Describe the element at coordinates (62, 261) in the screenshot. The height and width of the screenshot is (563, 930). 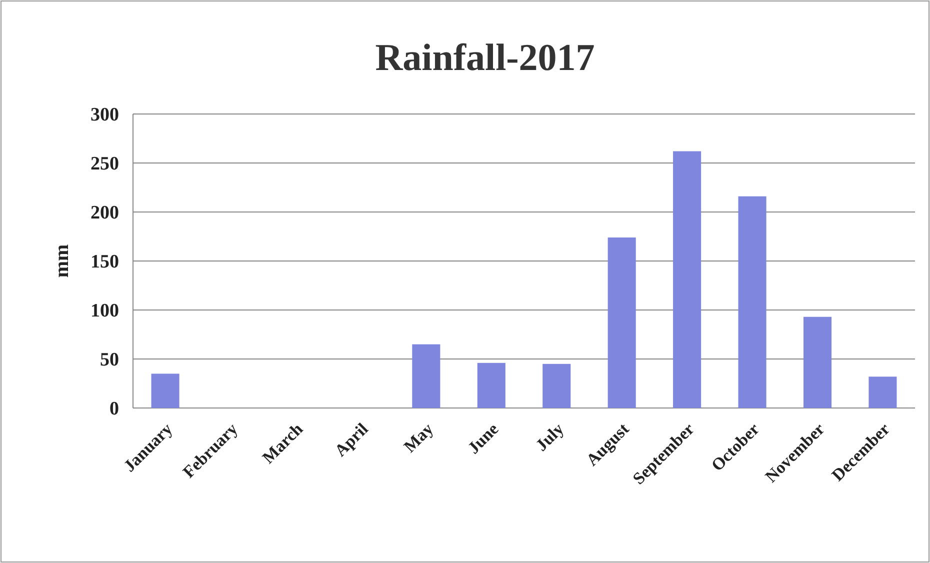
I see `y-axis-title: mm` at that location.